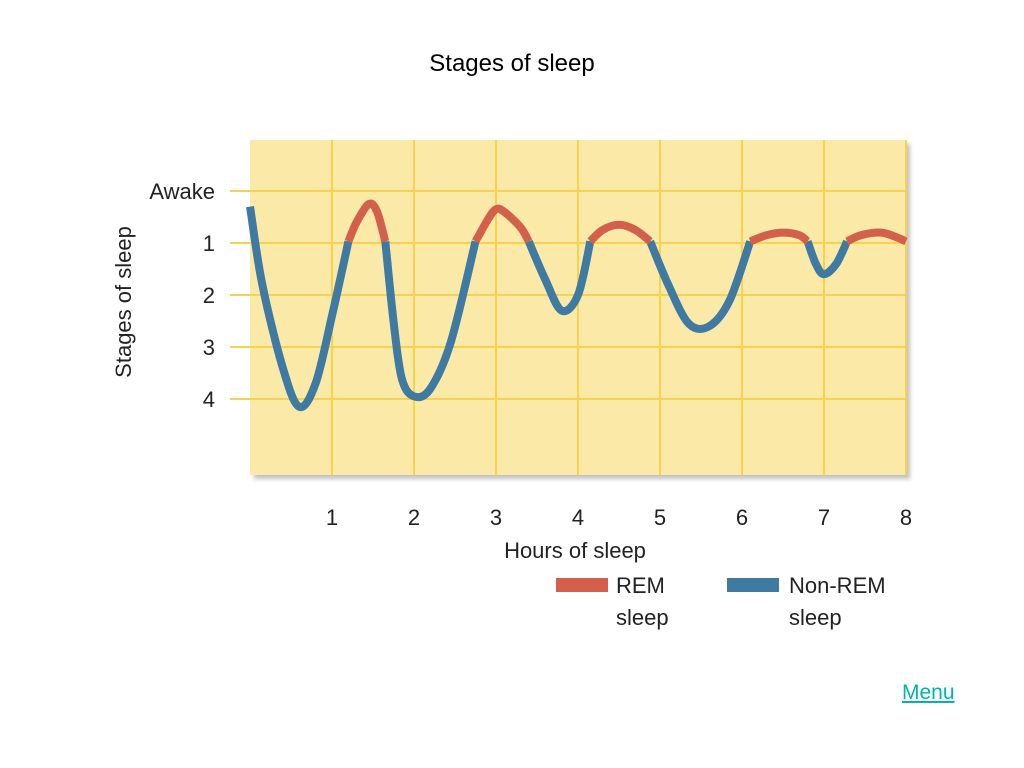 The width and height of the screenshot is (1024, 768). I want to click on x-tick-label: 5, so click(660, 517).